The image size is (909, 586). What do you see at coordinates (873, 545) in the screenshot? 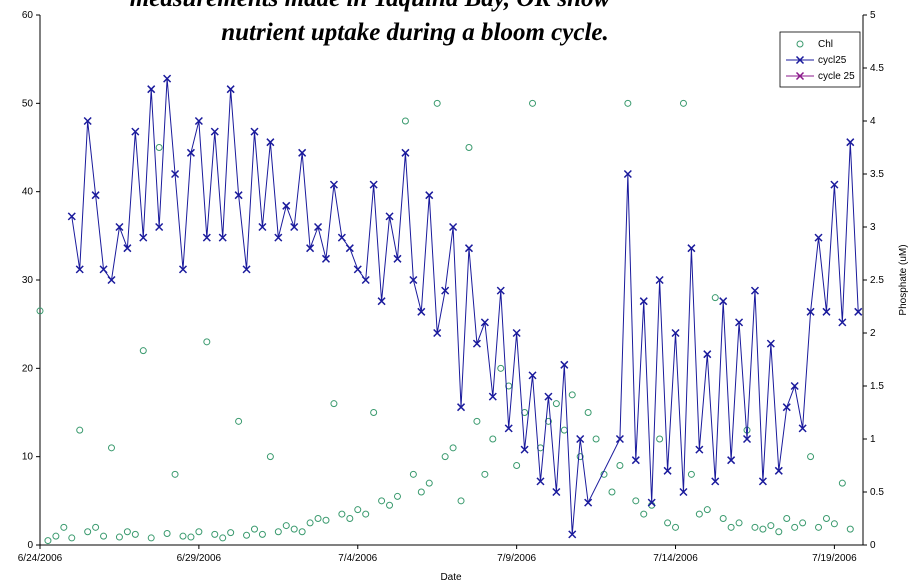
I see `y2-tick-label: 0` at bounding box center [873, 545].